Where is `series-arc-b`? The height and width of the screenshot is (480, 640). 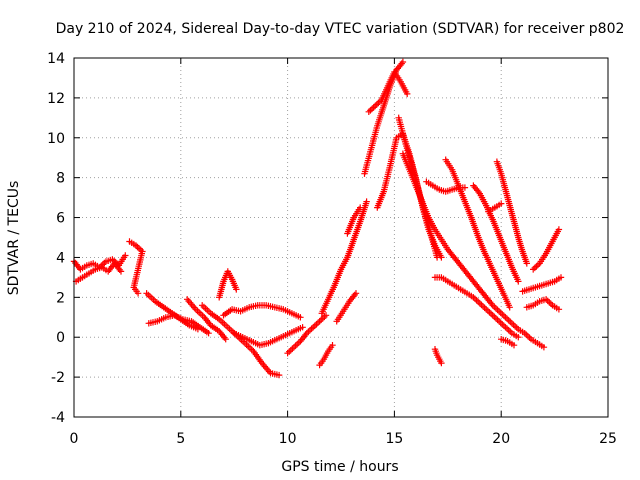 series-arc-b is located at coordinates (98, 272).